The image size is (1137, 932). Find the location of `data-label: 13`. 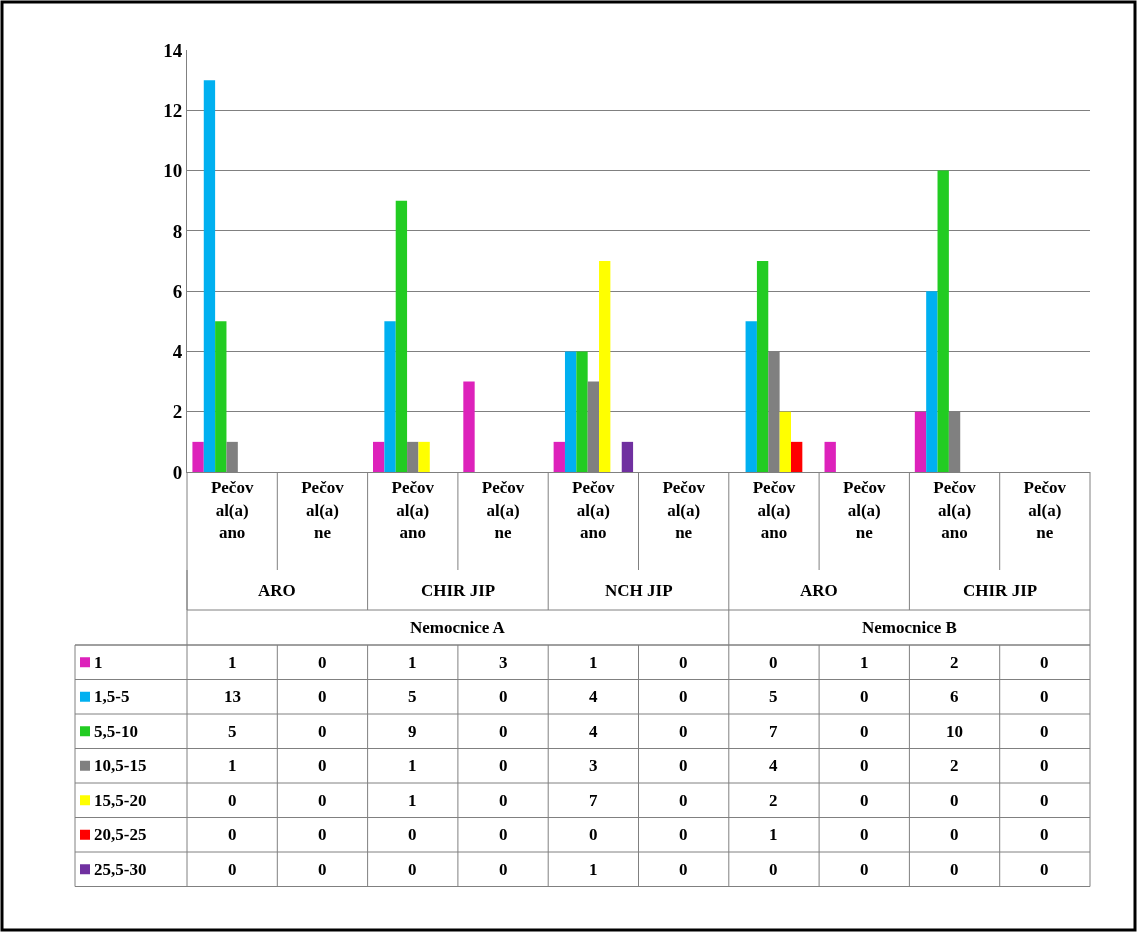

data-label: 13 is located at coordinates (232, 696).